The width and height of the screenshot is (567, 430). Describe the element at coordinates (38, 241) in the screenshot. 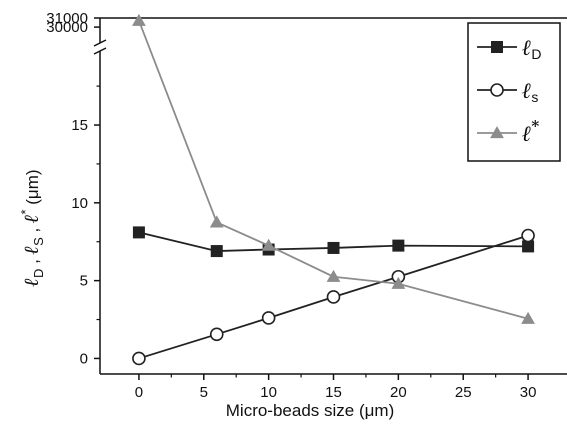

I see `y-label-sub-s: S` at that location.